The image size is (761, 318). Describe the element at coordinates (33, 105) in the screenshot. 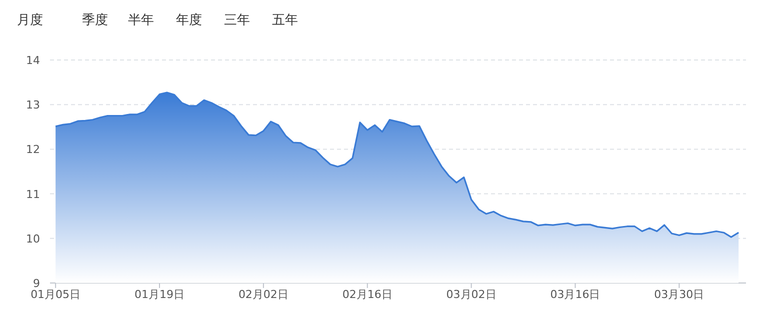

I see `y-tick-label: 13` at that location.